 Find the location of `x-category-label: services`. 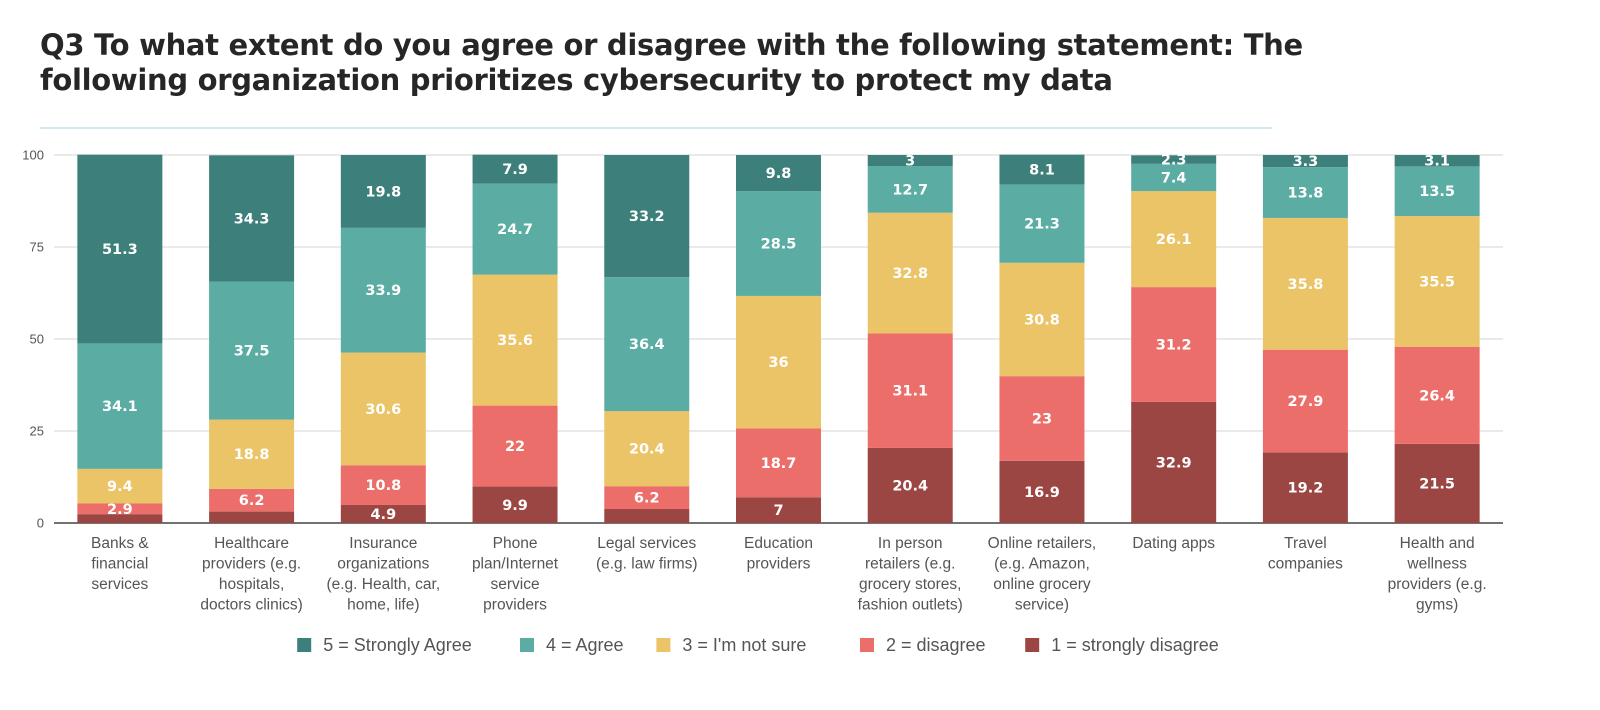

x-category-label: services is located at coordinates (119, 584).